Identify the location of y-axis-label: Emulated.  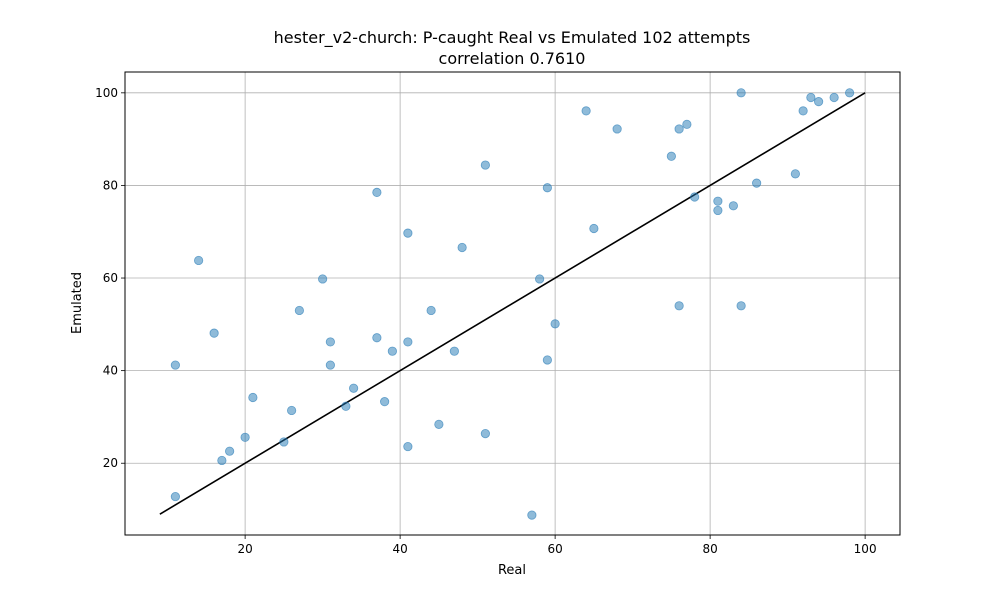
(77, 303).